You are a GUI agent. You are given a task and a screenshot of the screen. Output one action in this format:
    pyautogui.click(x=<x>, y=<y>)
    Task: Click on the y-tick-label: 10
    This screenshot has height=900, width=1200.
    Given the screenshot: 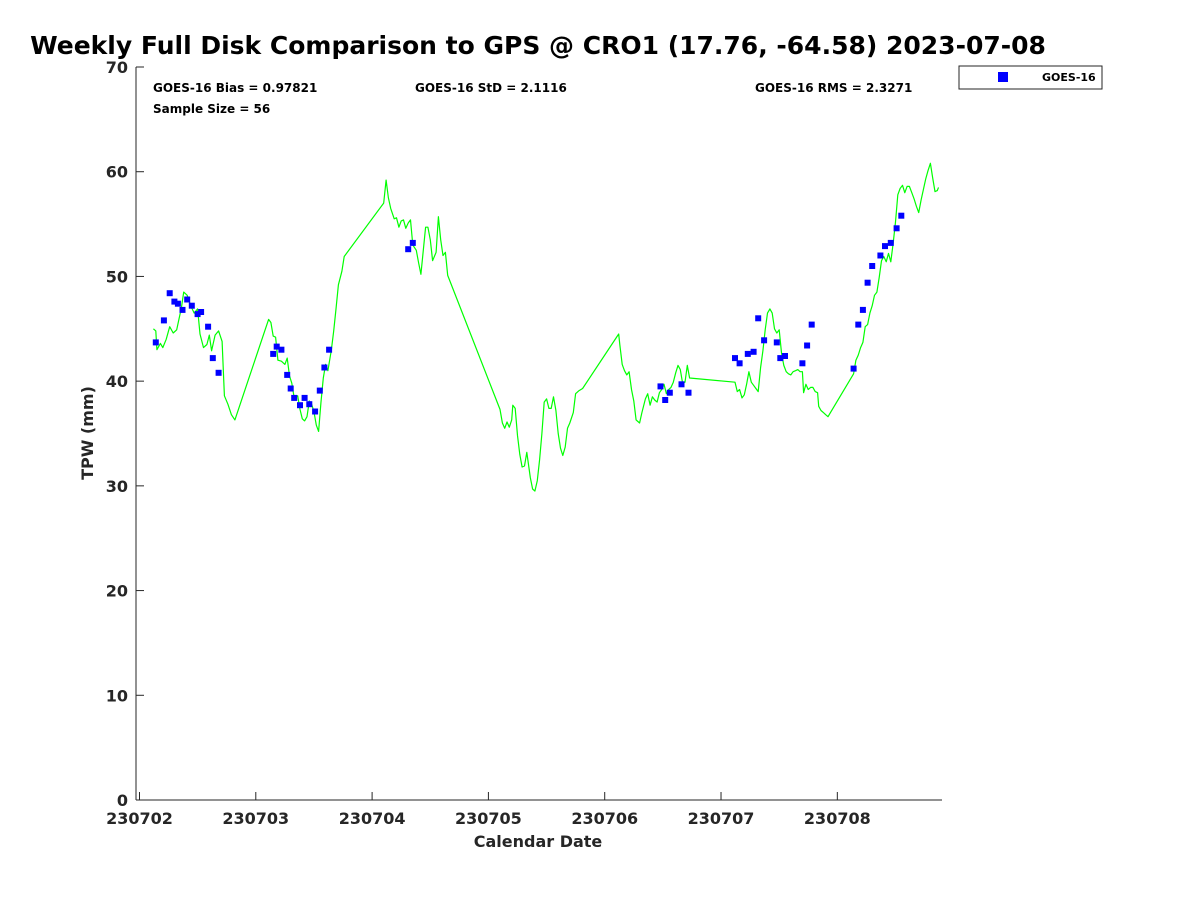 What is the action you would take?
    pyautogui.click(x=117, y=695)
    